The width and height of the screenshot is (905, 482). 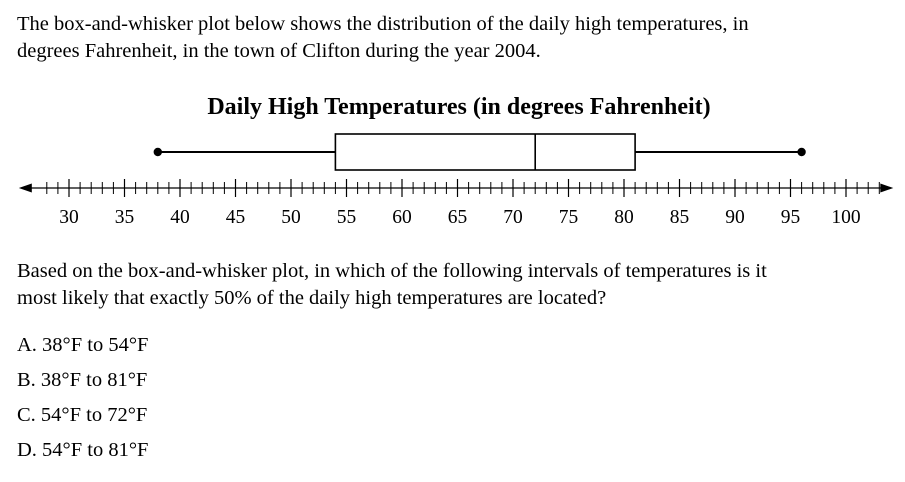 What do you see at coordinates (456, 188) in the screenshot?
I see `number-line` at bounding box center [456, 188].